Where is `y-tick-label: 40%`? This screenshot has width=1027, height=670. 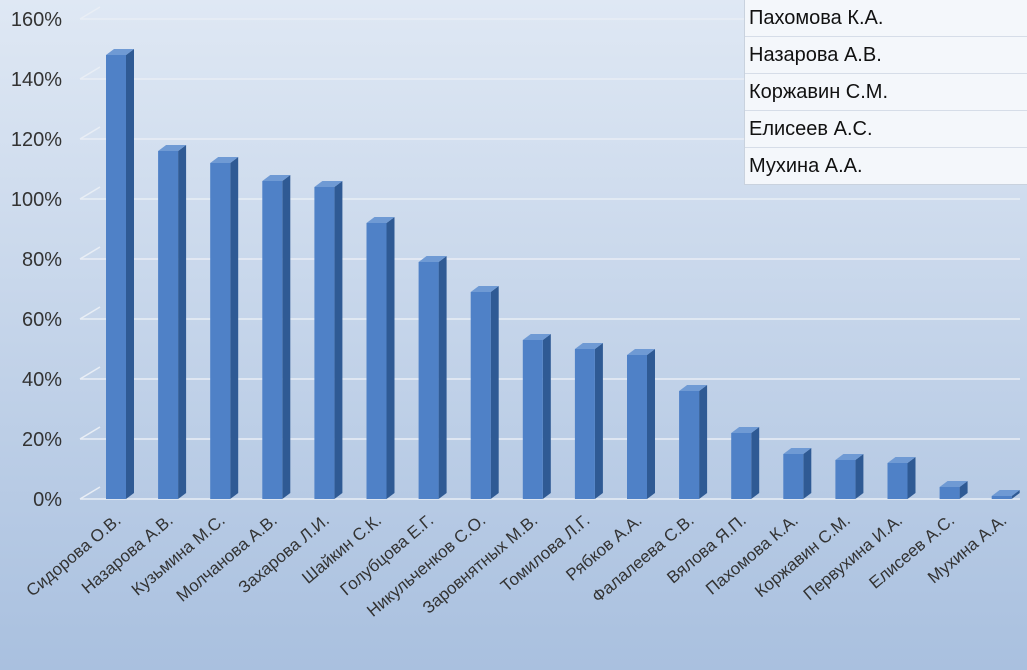
y-tick-label: 40% is located at coordinates (42, 380).